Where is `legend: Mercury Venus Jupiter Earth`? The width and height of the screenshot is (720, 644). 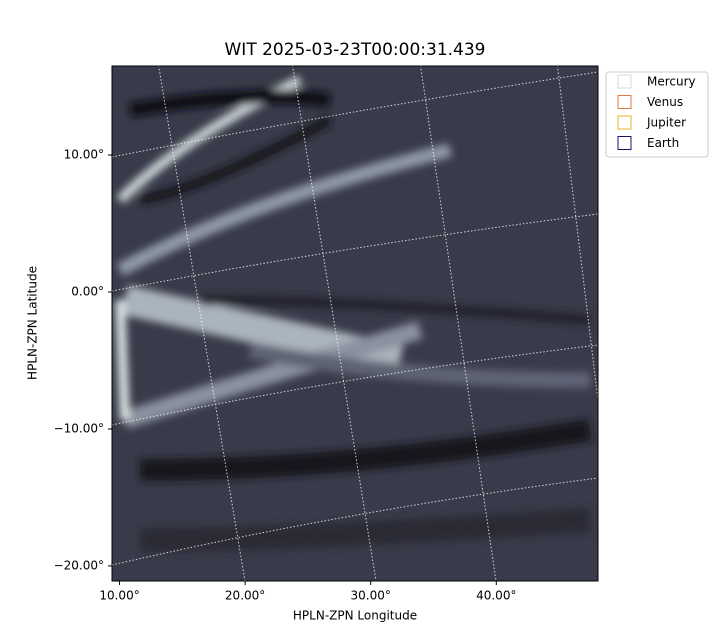
legend: Mercury Venus Jupiter Earth is located at coordinates (657, 114).